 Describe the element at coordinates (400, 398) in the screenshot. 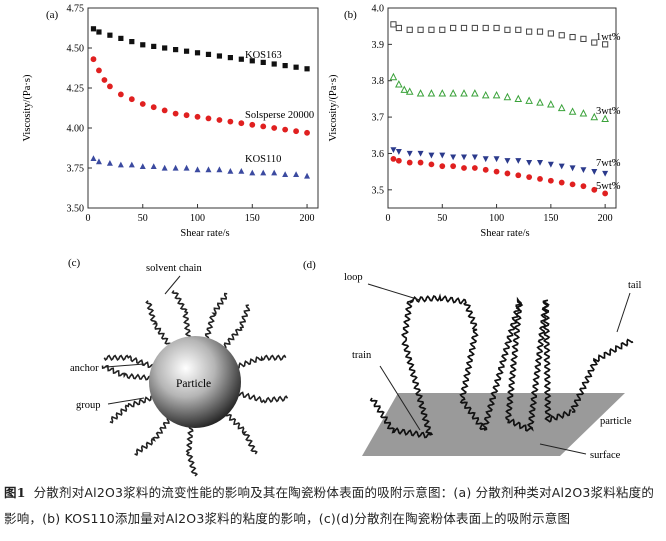

I see `train-arrow` at that location.